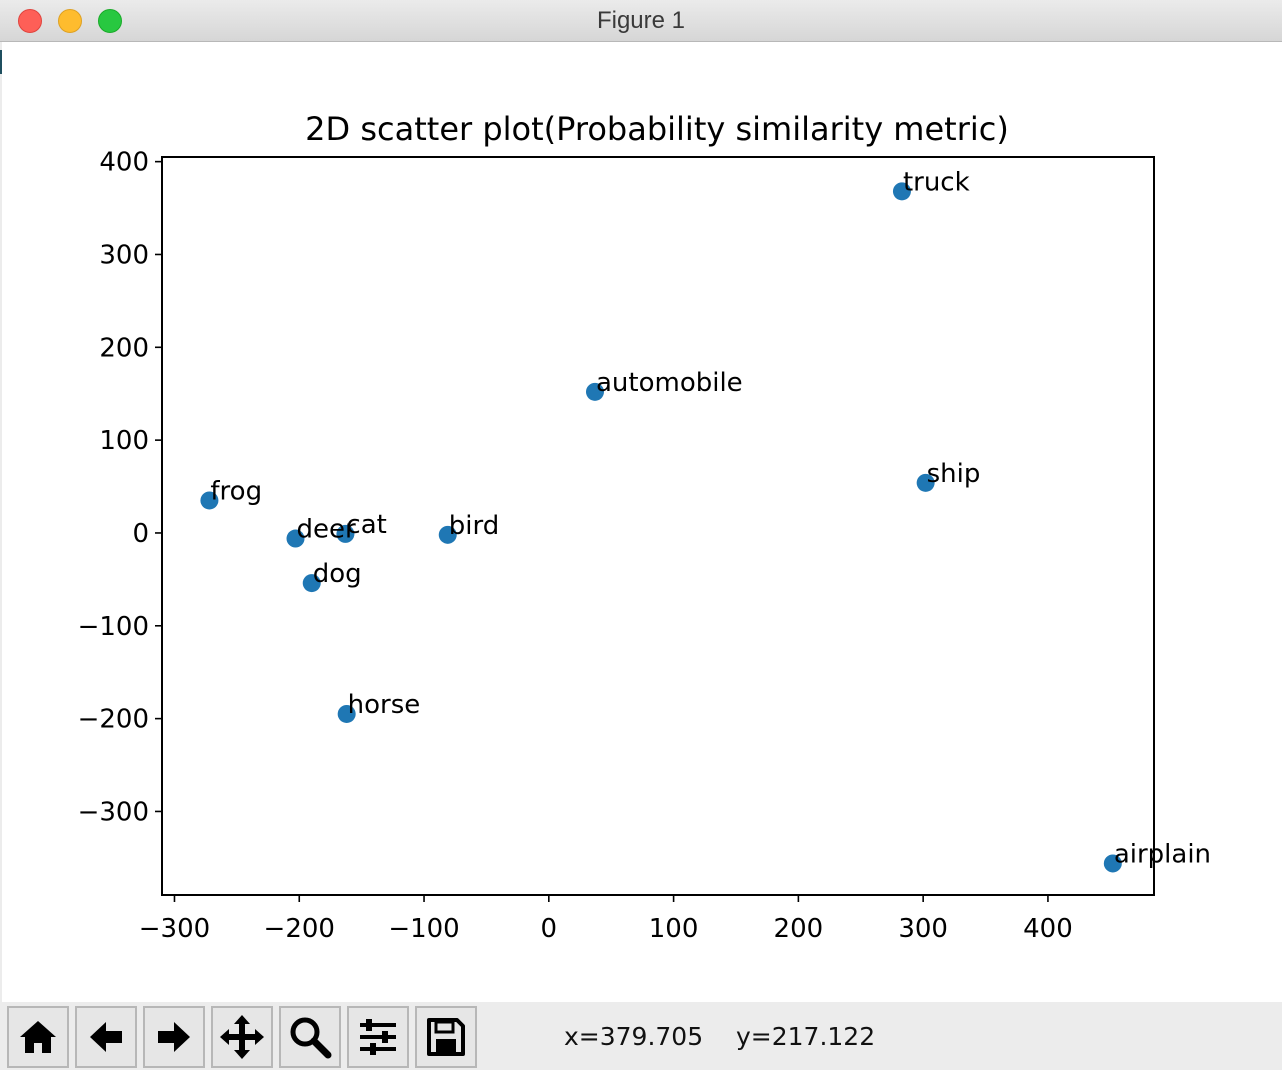 The image size is (1282, 1070). Describe the element at coordinates (474, 526) in the screenshot. I see `point-label: bird` at that location.